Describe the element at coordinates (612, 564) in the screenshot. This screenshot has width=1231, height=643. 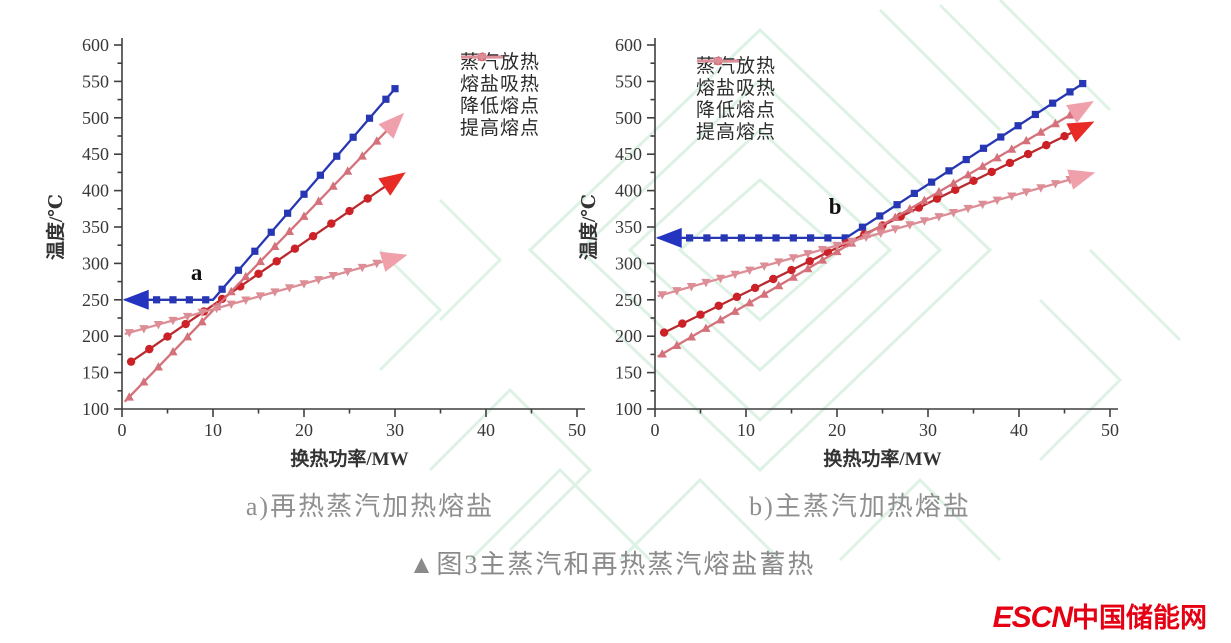
I see `figure-caption: ▲图3主蒸汽和再热蒸汽熔盐蓄热` at that location.